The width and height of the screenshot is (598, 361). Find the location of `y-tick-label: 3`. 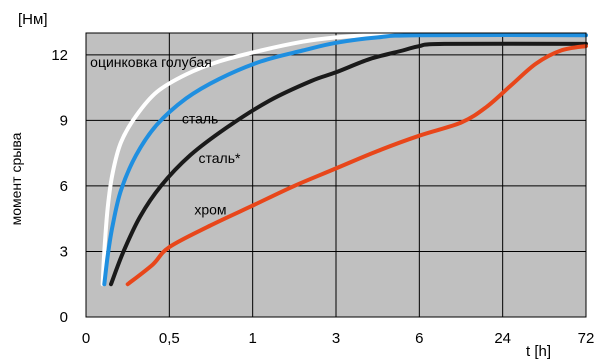

y-tick-label: 3 is located at coordinates (64, 251).